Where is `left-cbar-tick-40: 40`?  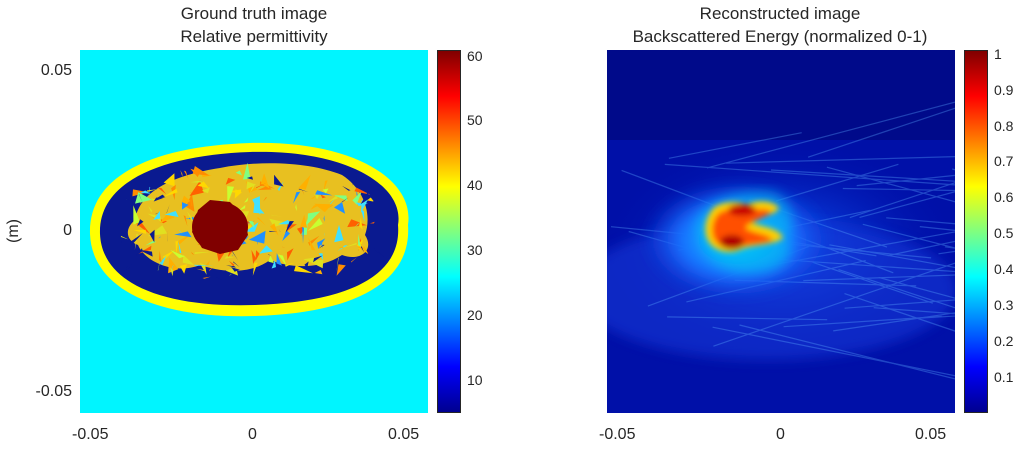 left-cbar-tick-40: 40 is located at coordinates (475, 185).